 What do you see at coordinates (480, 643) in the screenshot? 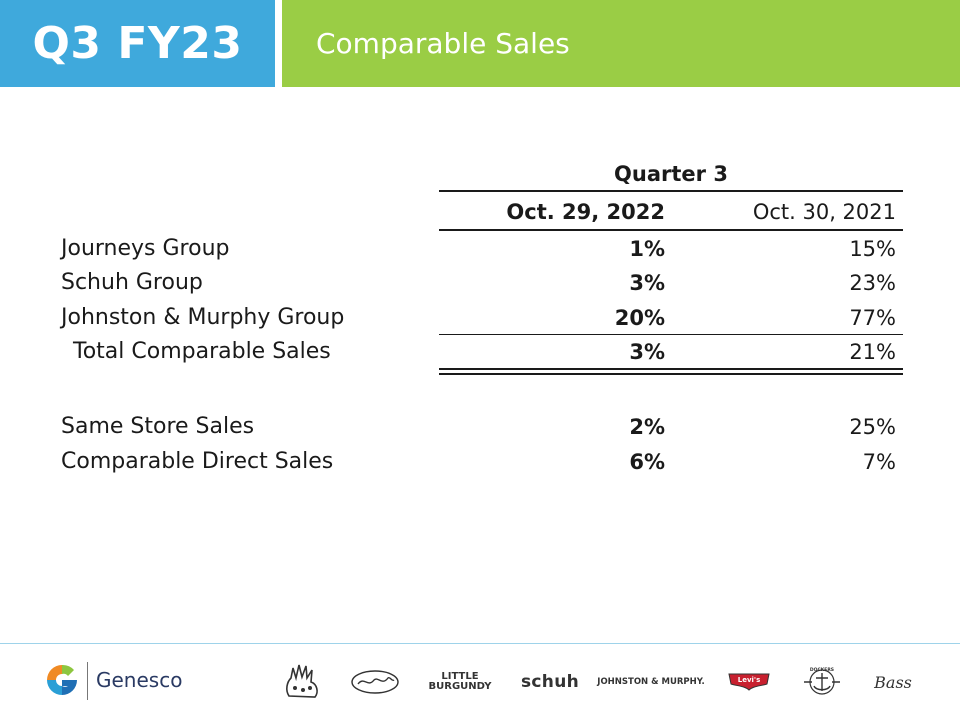
I see `footer-divider` at bounding box center [480, 643].